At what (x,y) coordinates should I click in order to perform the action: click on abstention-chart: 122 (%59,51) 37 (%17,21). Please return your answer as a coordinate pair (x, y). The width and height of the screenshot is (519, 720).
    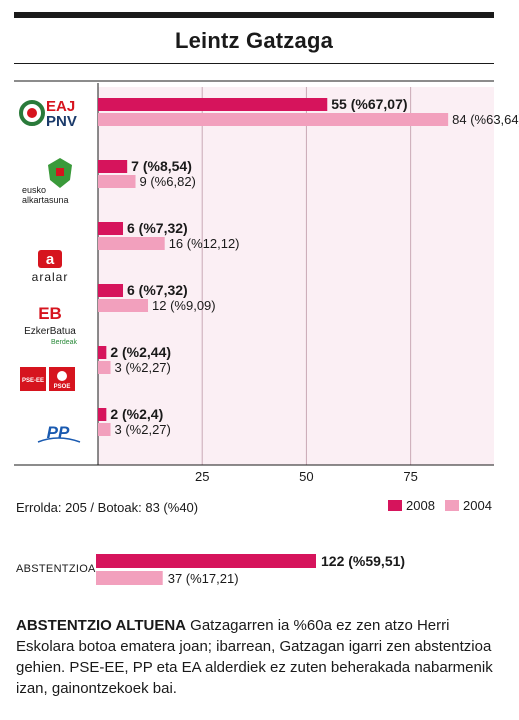
    Looking at the image, I should click on (250, 569).